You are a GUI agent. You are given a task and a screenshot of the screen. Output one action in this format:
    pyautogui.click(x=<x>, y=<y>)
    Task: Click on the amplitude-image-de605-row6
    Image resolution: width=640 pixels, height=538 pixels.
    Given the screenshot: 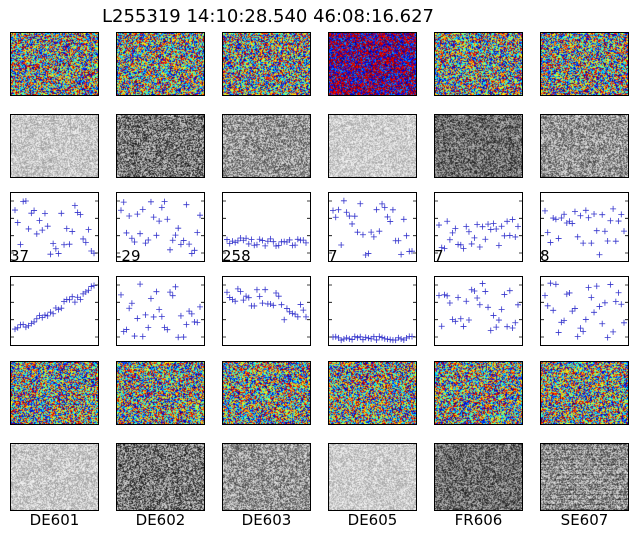 What is the action you would take?
    pyautogui.click(x=372, y=477)
    